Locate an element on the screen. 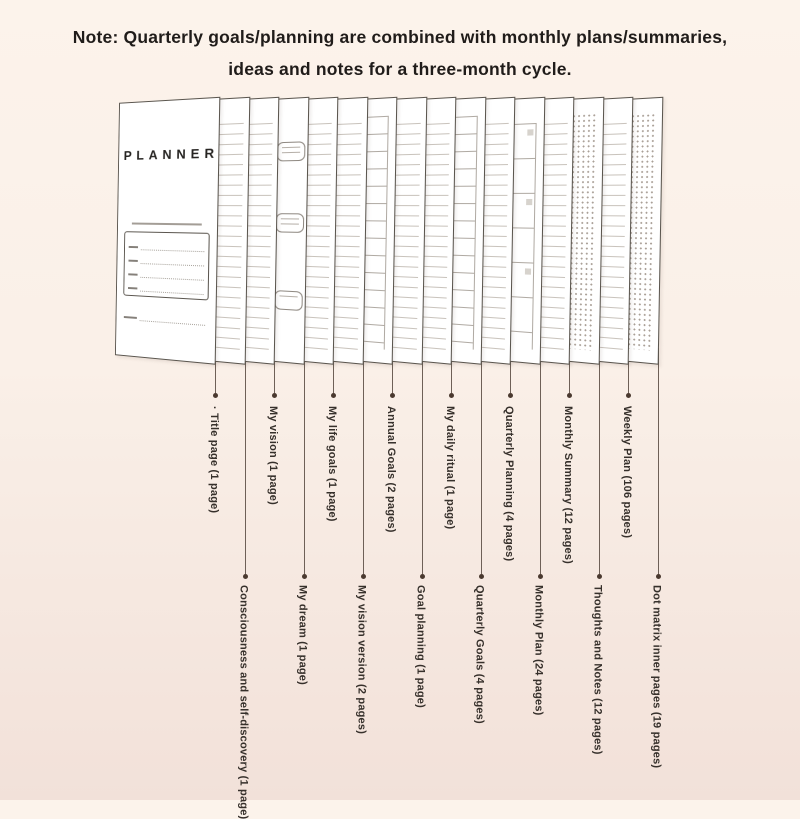 This screenshot has width=800, height=819. page-title-cover: PLANNER is located at coordinates (167, 230).